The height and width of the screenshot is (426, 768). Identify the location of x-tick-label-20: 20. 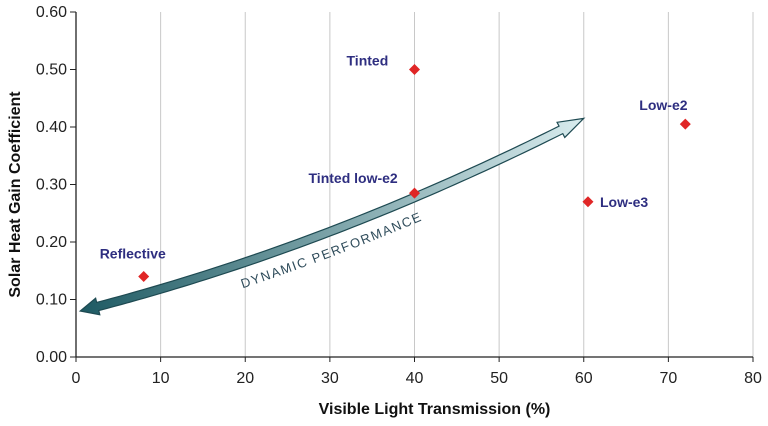
(245, 378).